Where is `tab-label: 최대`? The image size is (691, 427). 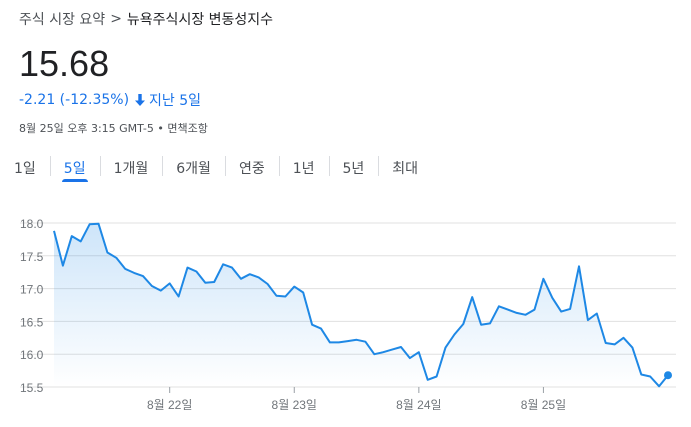 tab-label: 최대 is located at coordinates (405, 169).